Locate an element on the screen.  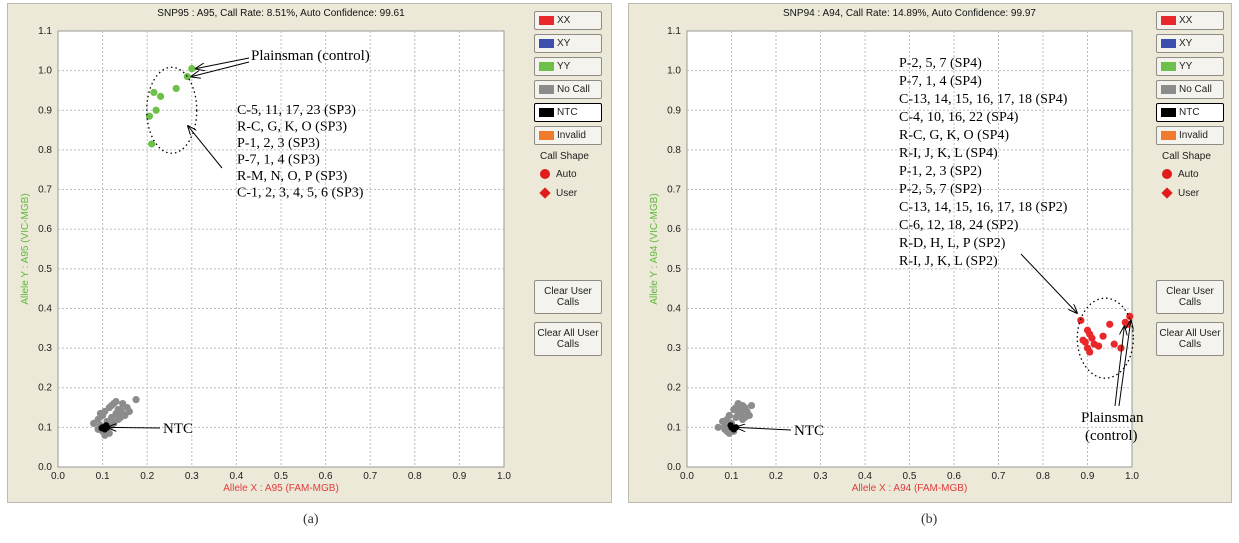
control-annotation-line2: (control) is located at coordinates (1111, 436).